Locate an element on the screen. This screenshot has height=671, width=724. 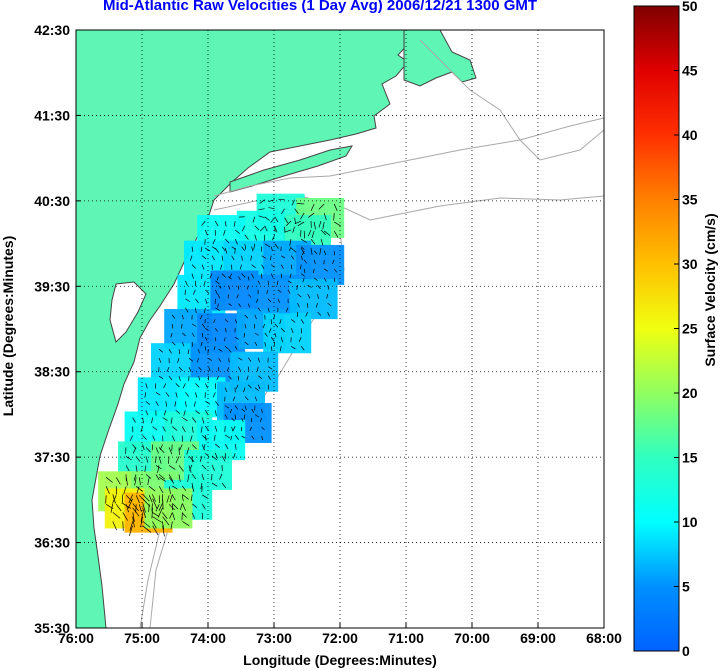
colorbar-tick-label: 25 is located at coordinates (690, 329).